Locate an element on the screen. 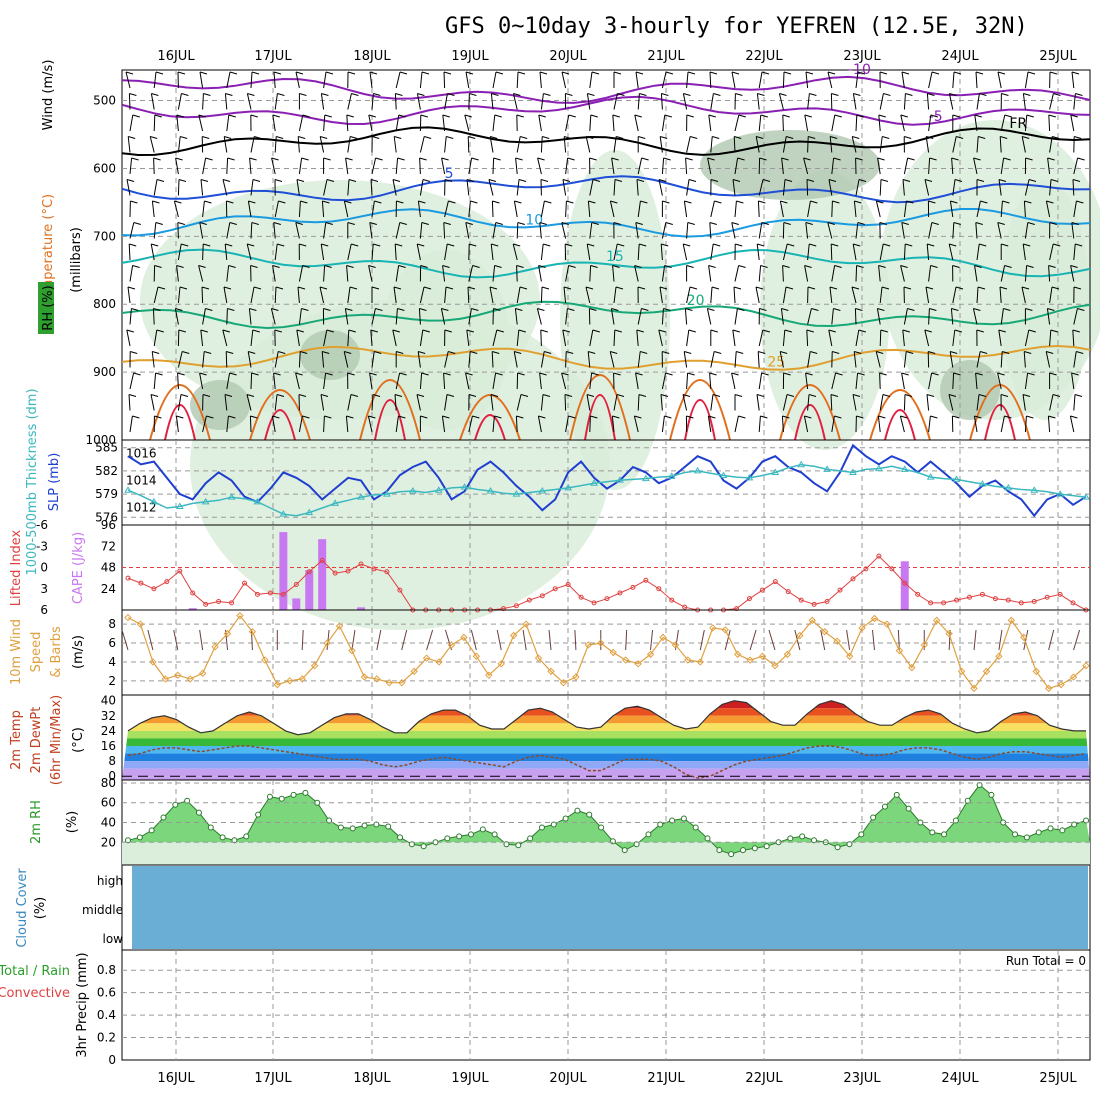 The height and width of the screenshot is (1100, 1100). y-tick-label: 900 is located at coordinates (104, 372).